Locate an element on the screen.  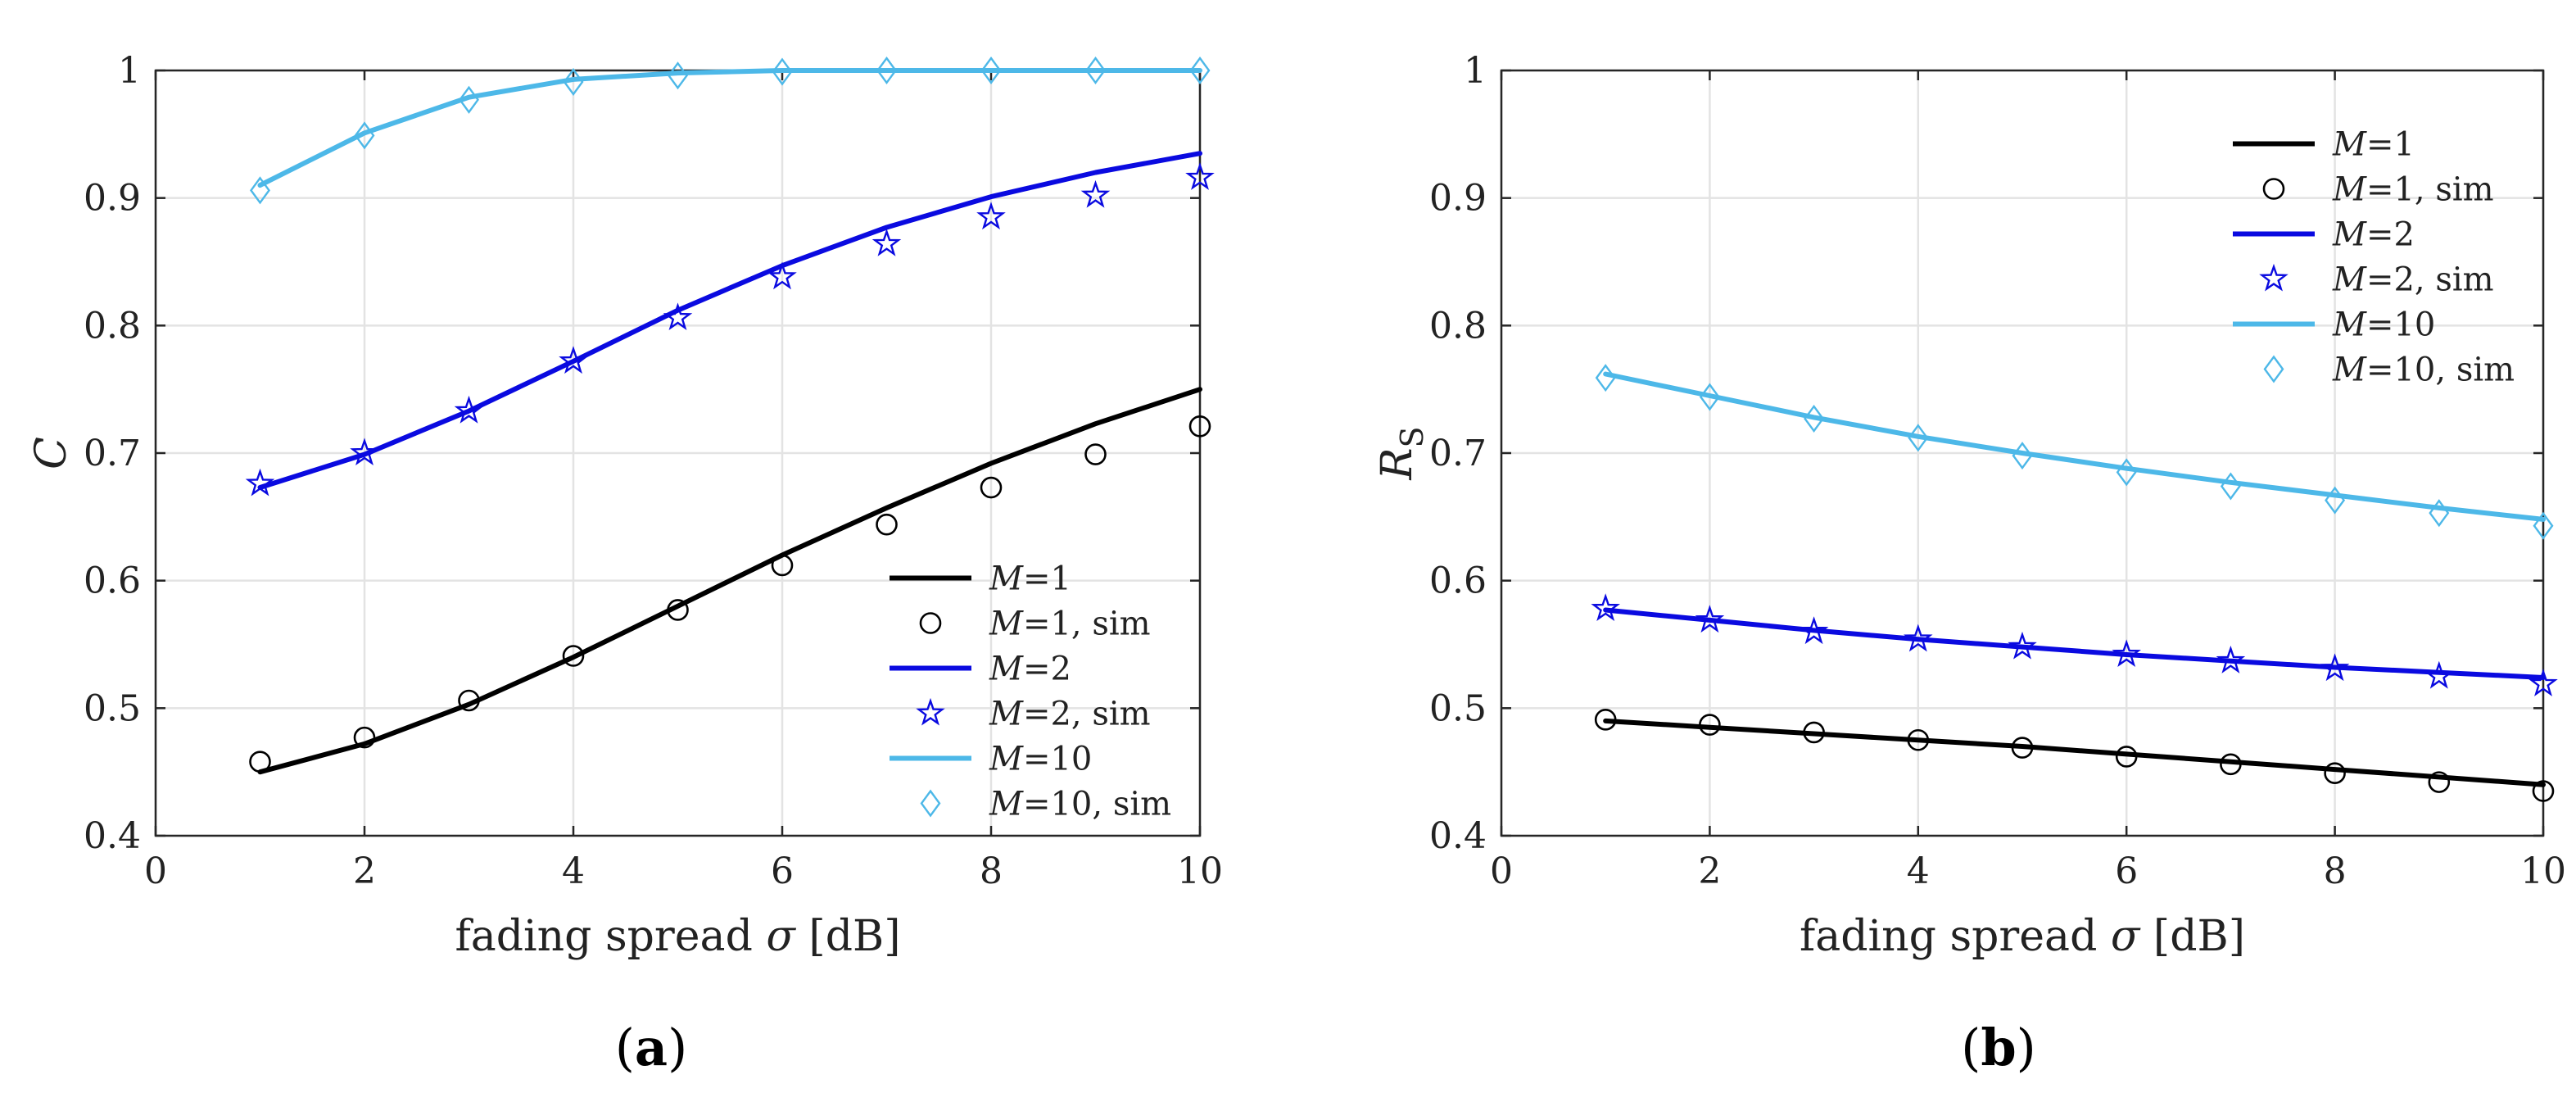
chart-a-legend-entry: M=10 is located at coordinates (991, 760).